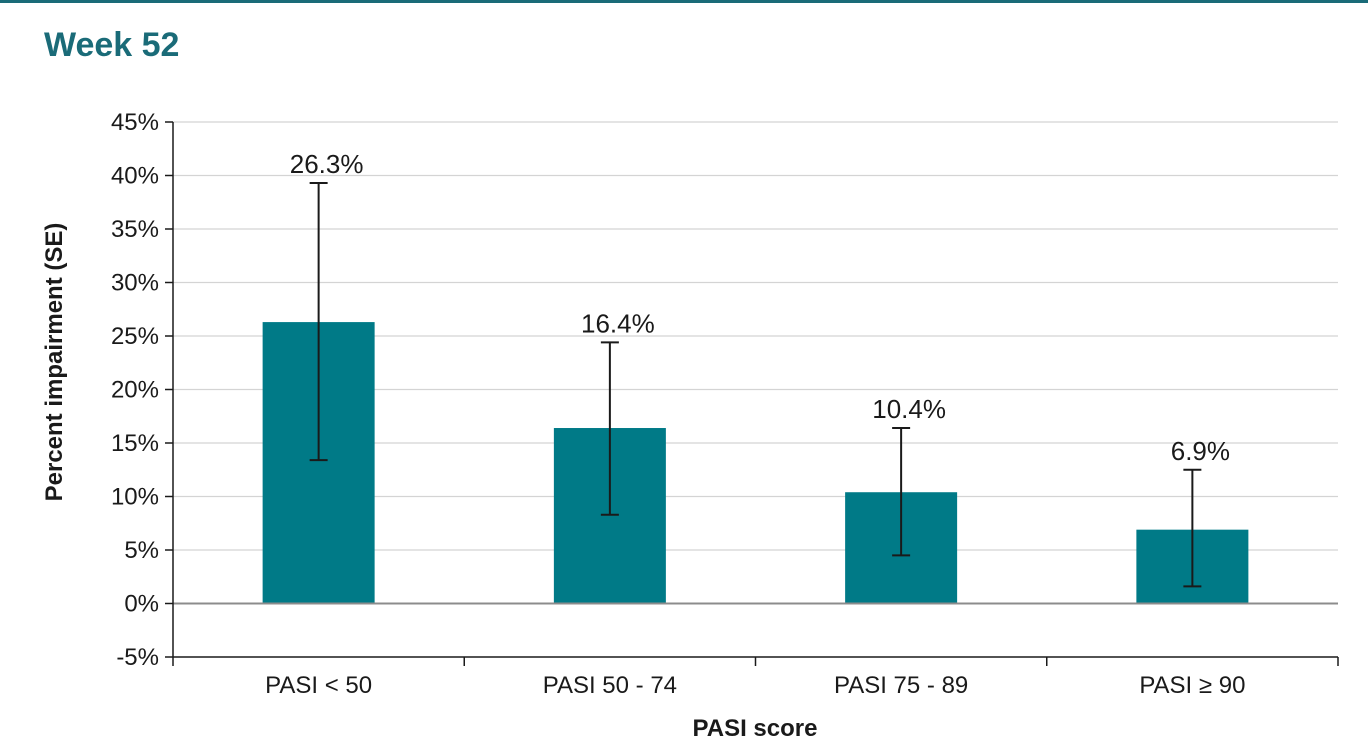 The width and height of the screenshot is (1368, 748). Describe the element at coordinates (135, 283) in the screenshot. I see `y-tick-label: 30%` at that location.